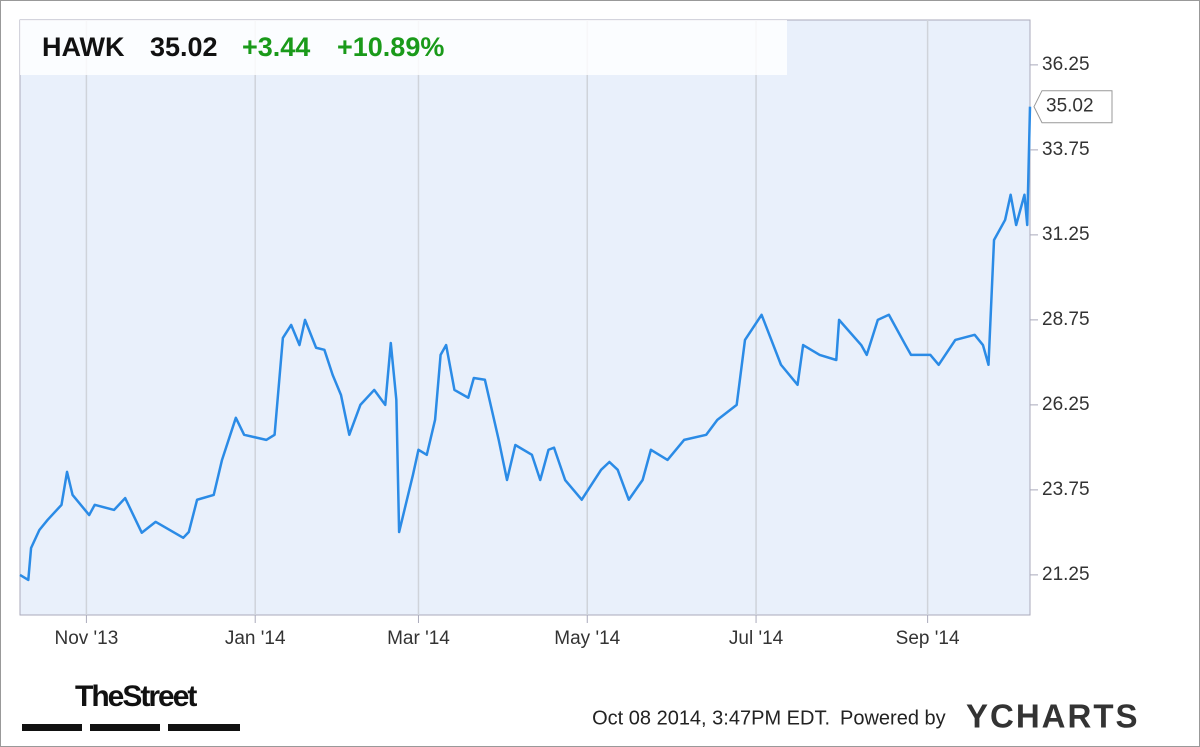 Image resolution: width=1200 pixels, height=747 pixels. Describe the element at coordinates (1053, 716) in the screenshot. I see `brand: YCHARTS` at that location.